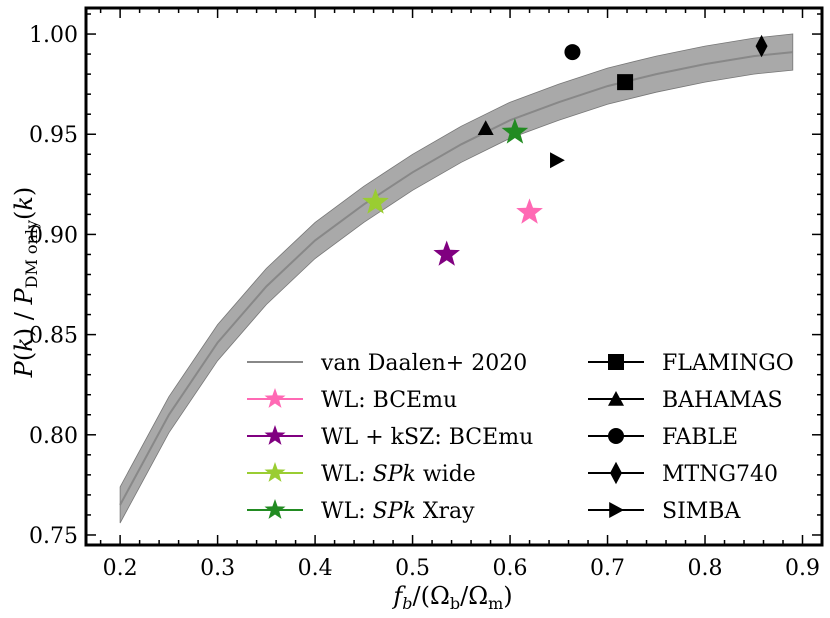 This screenshot has height=618, width=830. Describe the element at coordinates (616, 510) in the screenshot. I see `legend-swatch-simba` at that location.